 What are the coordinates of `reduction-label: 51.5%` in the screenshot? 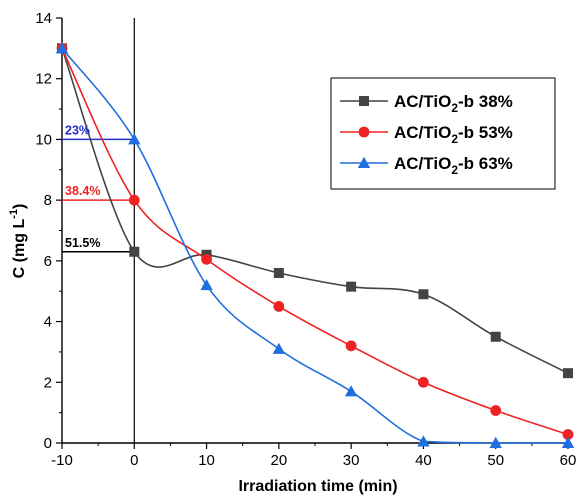 It's located at (82, 243).